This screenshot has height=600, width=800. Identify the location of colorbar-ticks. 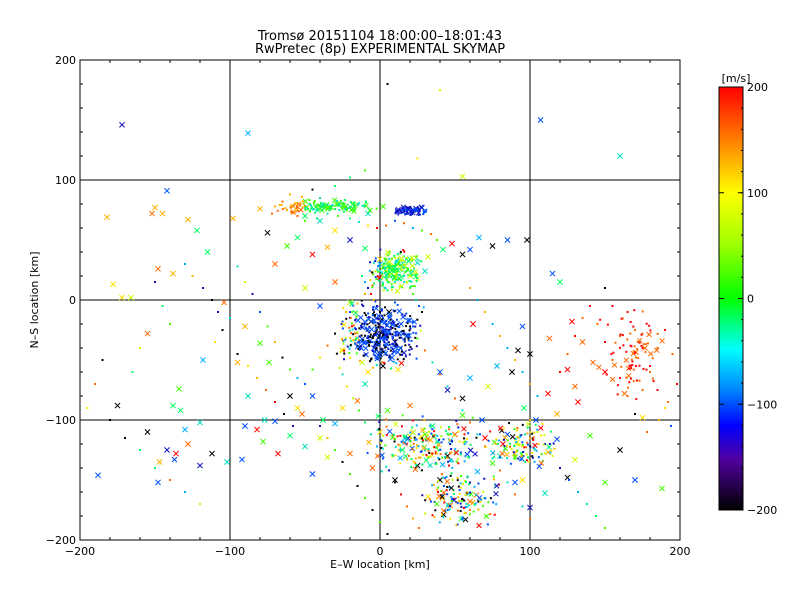
(731, 298).